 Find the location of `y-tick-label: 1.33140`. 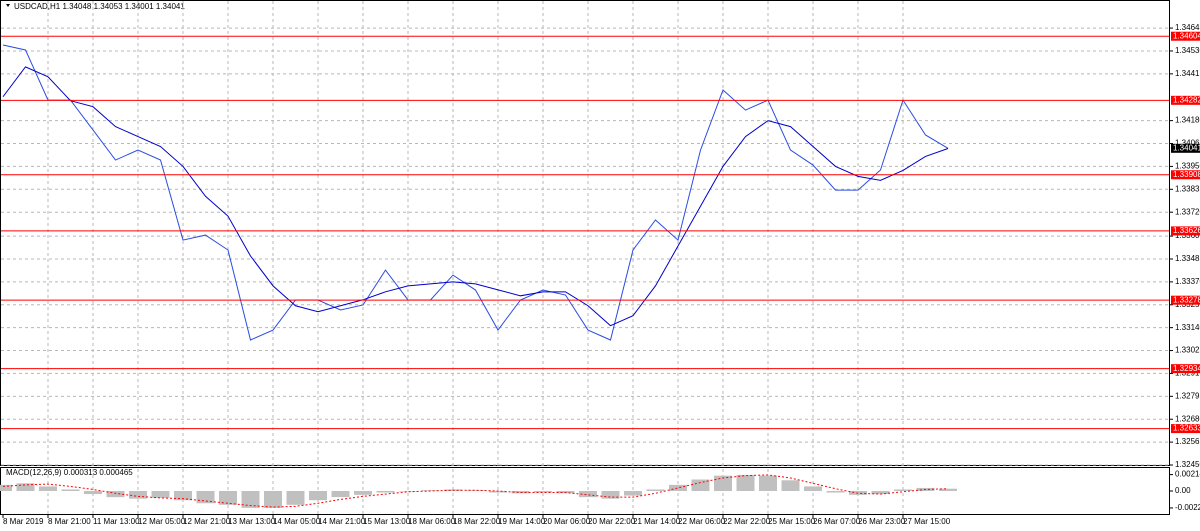

y-tick-label: 1.33140 is located at coordinates (1187, 327).